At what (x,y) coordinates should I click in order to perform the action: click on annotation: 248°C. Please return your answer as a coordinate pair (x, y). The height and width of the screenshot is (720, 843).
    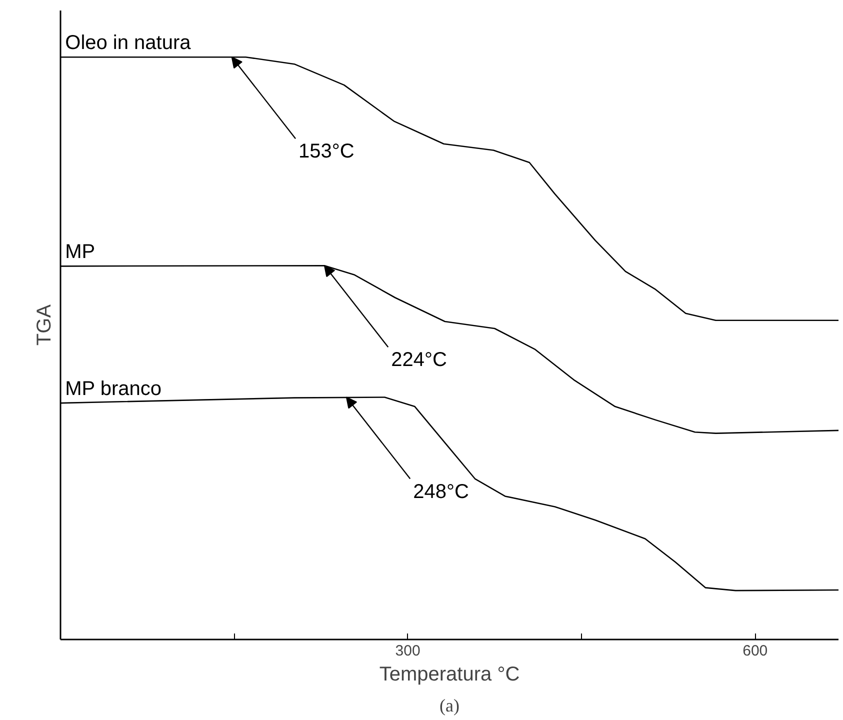
    Looking at the image, I should click on (441, 491).